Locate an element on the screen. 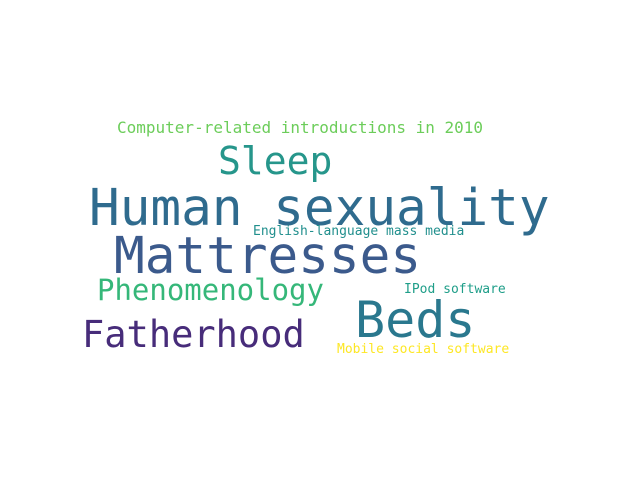 The width and height of the screenshot is (640, 480). word-beds: Beds is located at coordinates (415, 320).